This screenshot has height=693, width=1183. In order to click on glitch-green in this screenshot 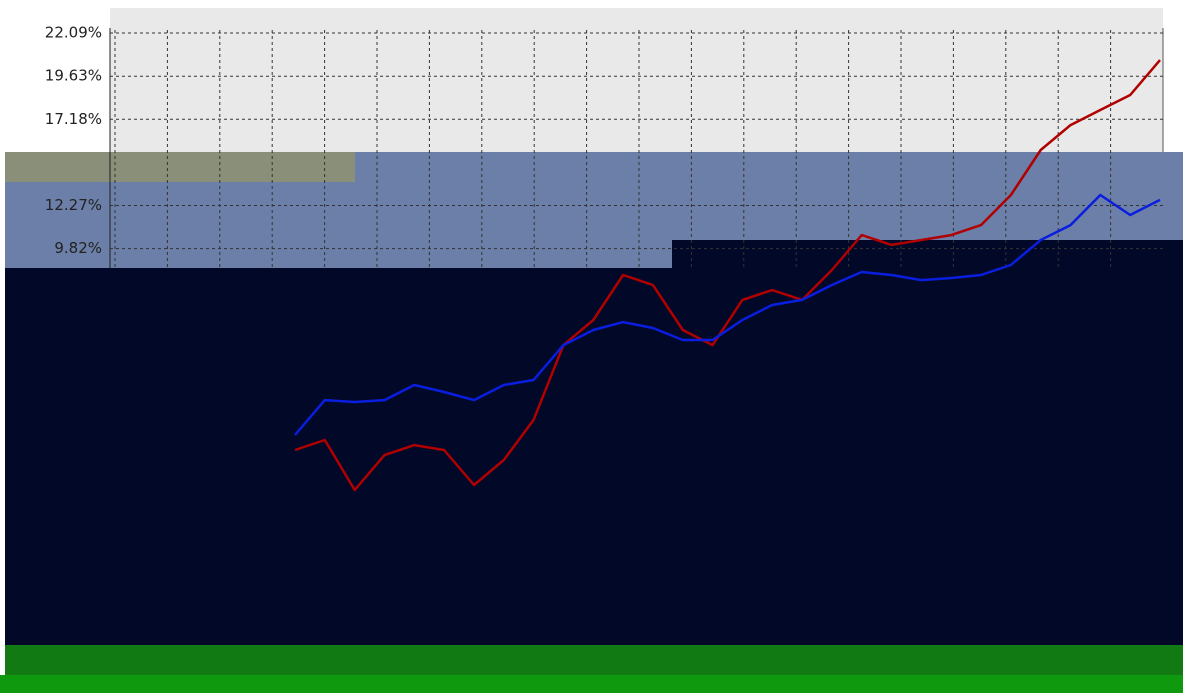, I will do `click(594, 660)`.